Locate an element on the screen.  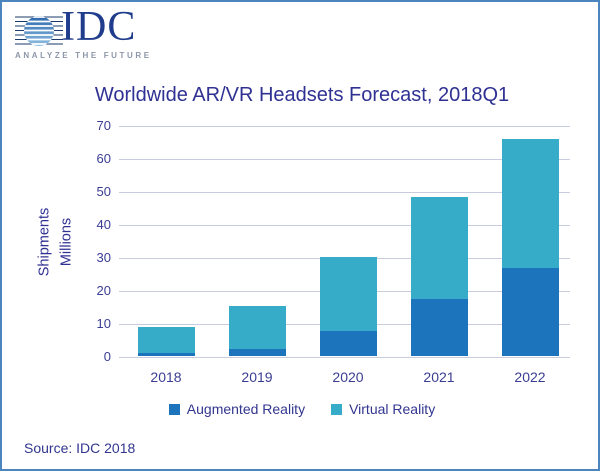
bar-group-2018 is located at coordinates (166, 341).